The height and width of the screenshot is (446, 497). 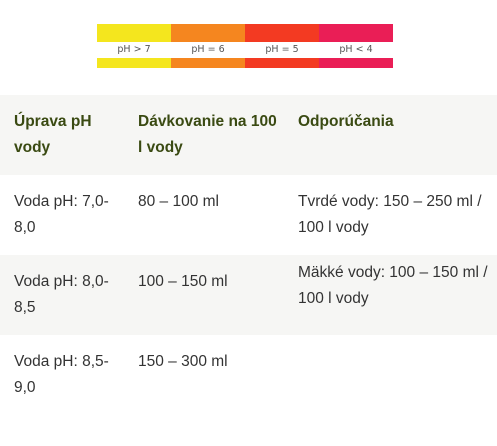 I want to click on ph-segment-alkaline: pH > 7, so click(x=134, y=46).